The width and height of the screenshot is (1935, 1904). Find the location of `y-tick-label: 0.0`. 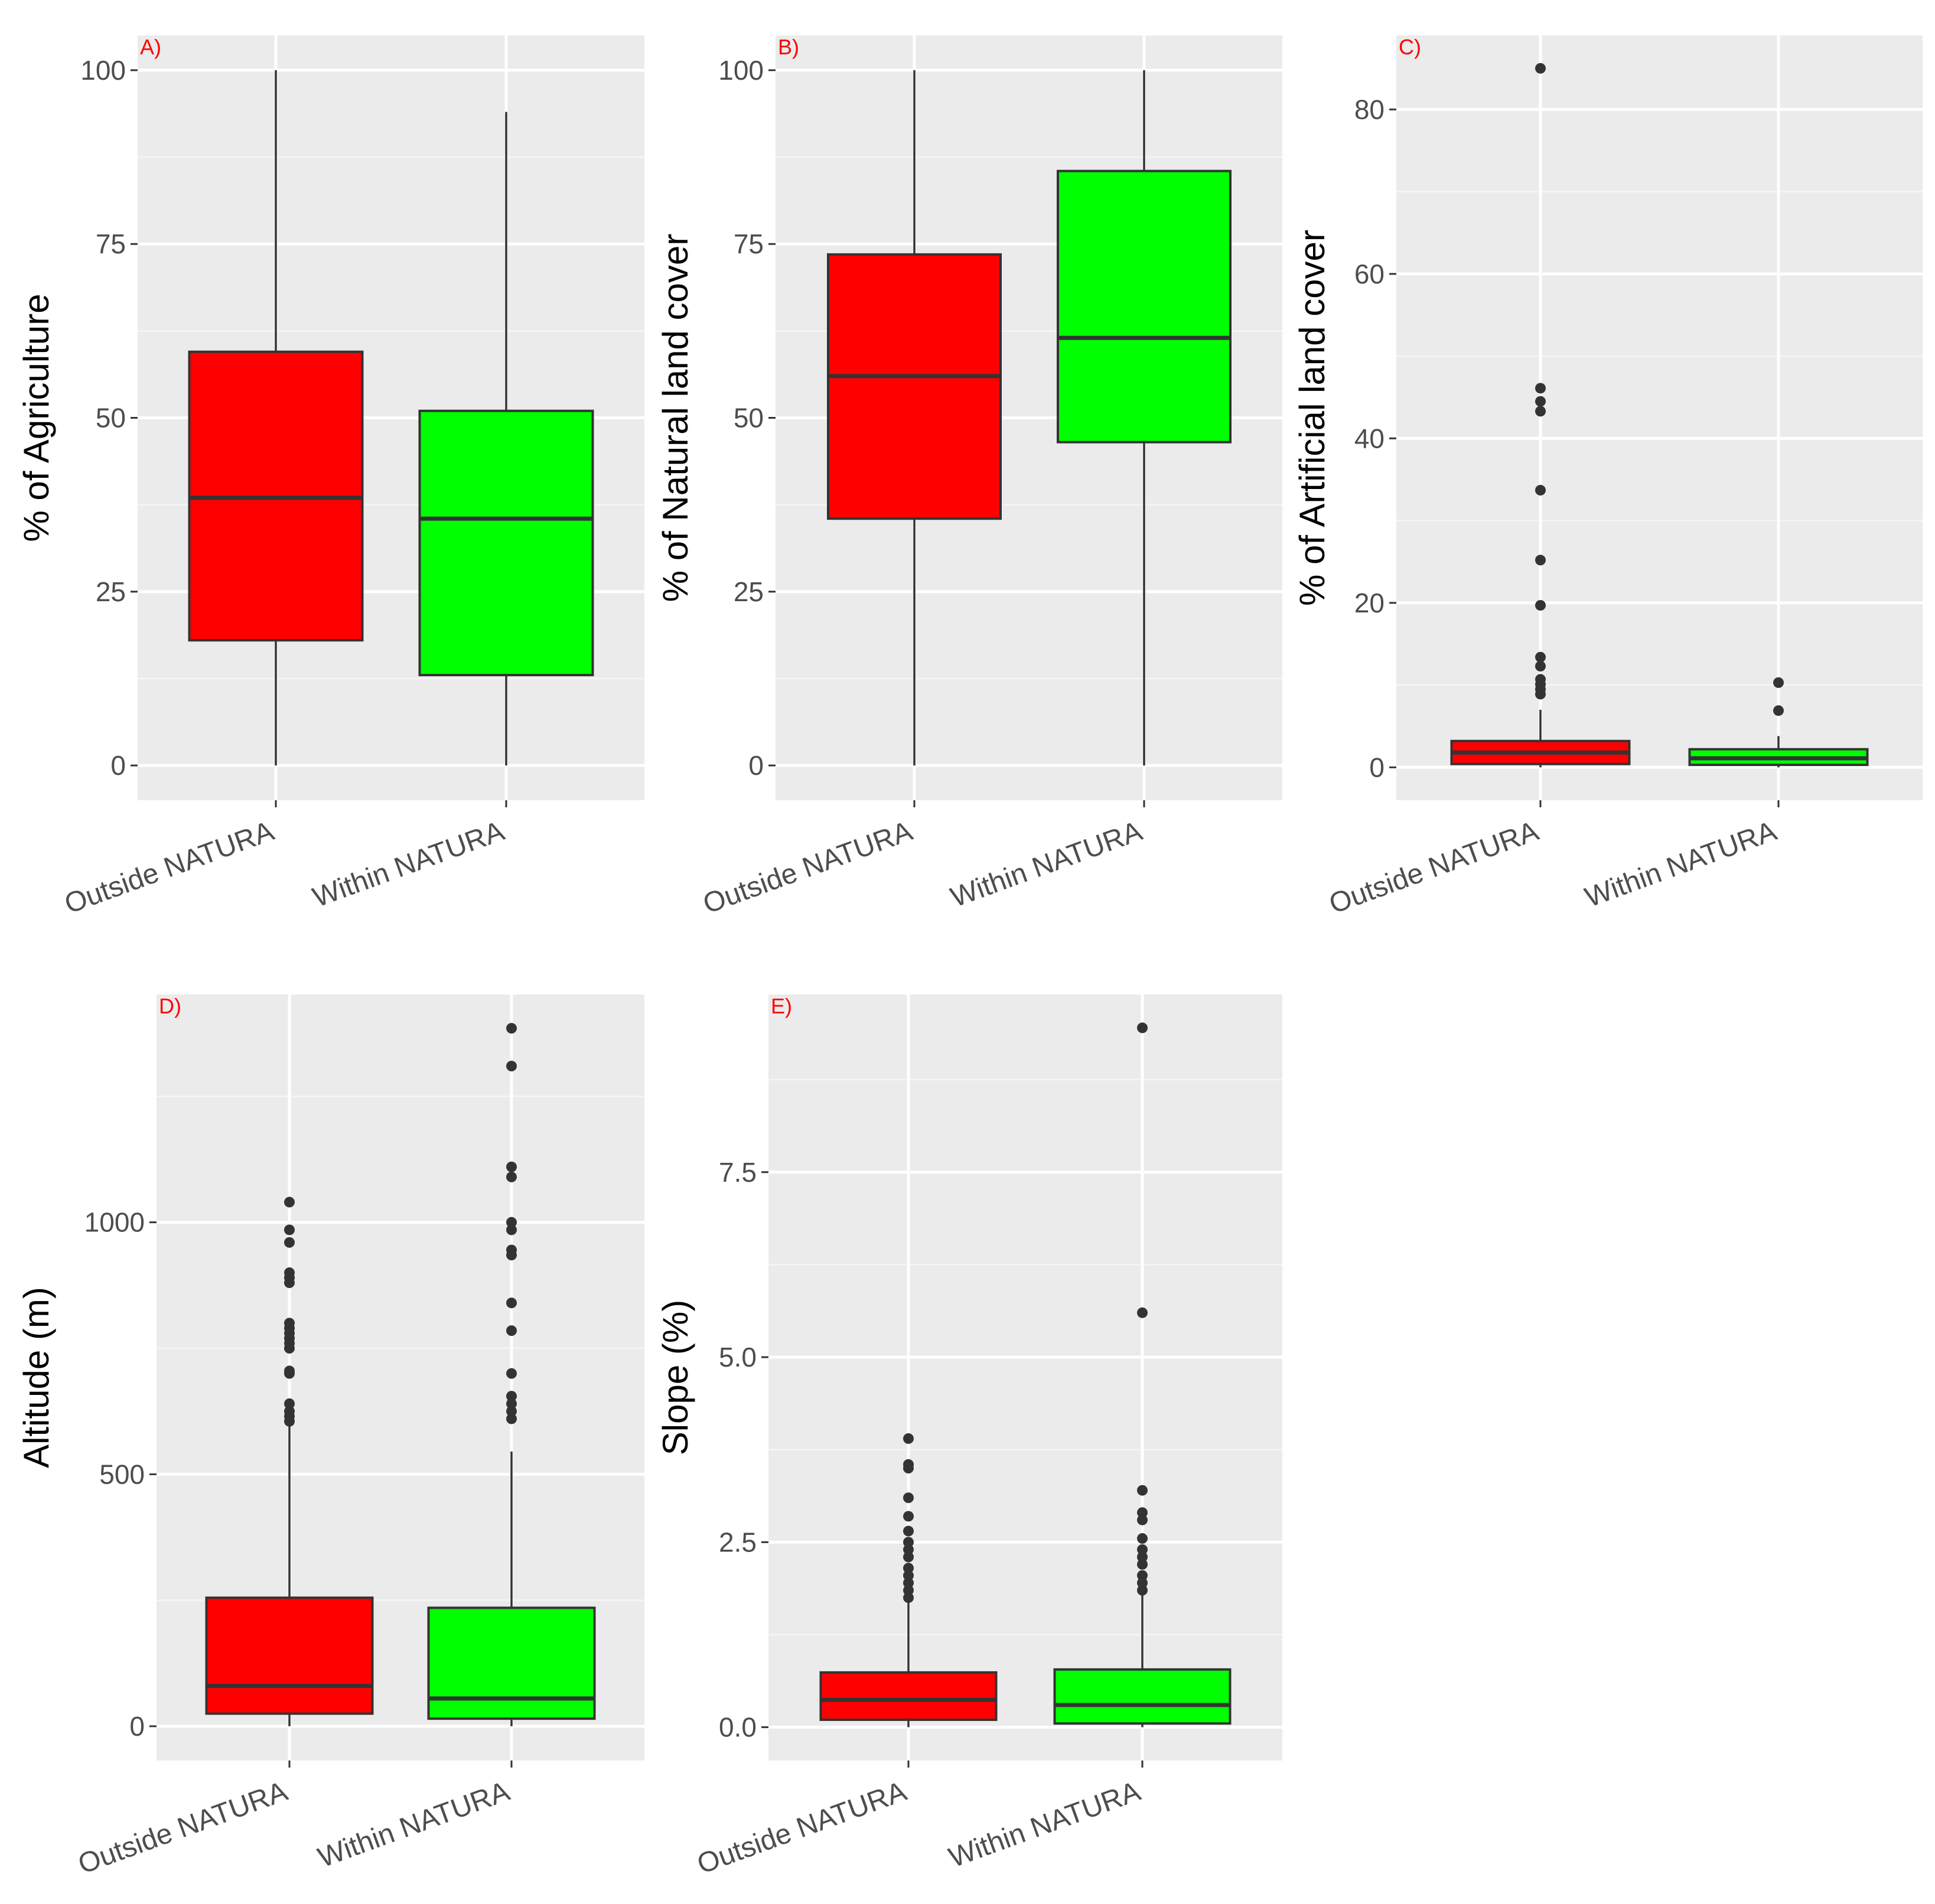

y-tick-label: 0.0 is located at coordinates (738, 1727).